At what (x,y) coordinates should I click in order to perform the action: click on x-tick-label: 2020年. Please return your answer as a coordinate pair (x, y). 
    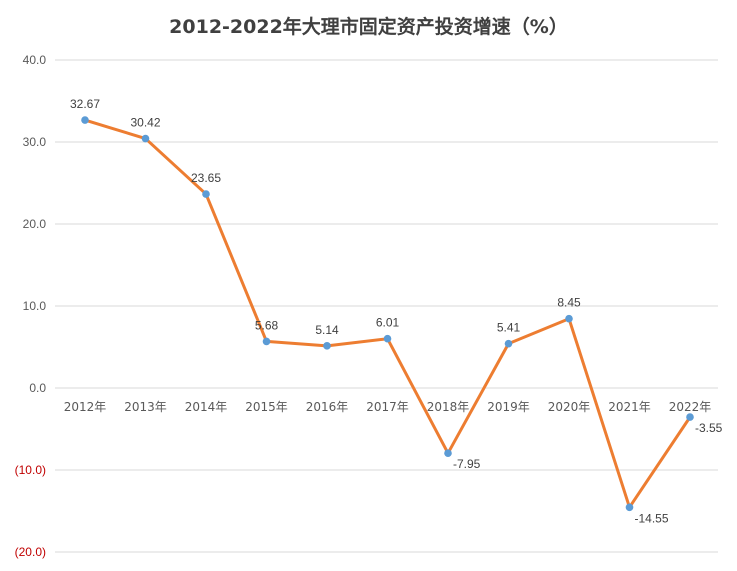
    Looking at the image, I should click on (569, 407).